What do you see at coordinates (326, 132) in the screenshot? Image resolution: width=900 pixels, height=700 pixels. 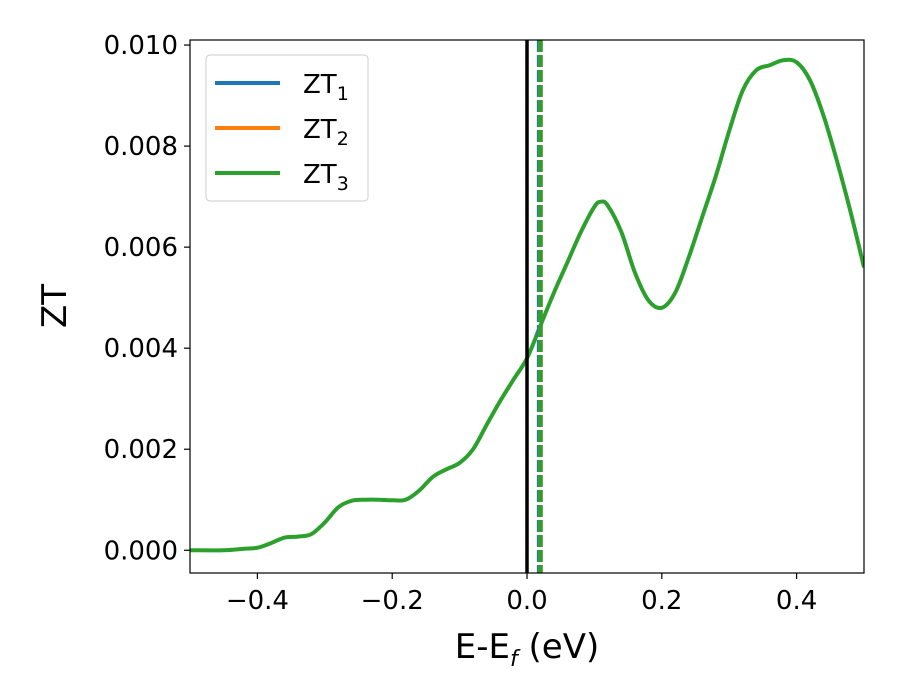 I see `legend-label-zt2: ZT2` at bounding box center [326, 132].